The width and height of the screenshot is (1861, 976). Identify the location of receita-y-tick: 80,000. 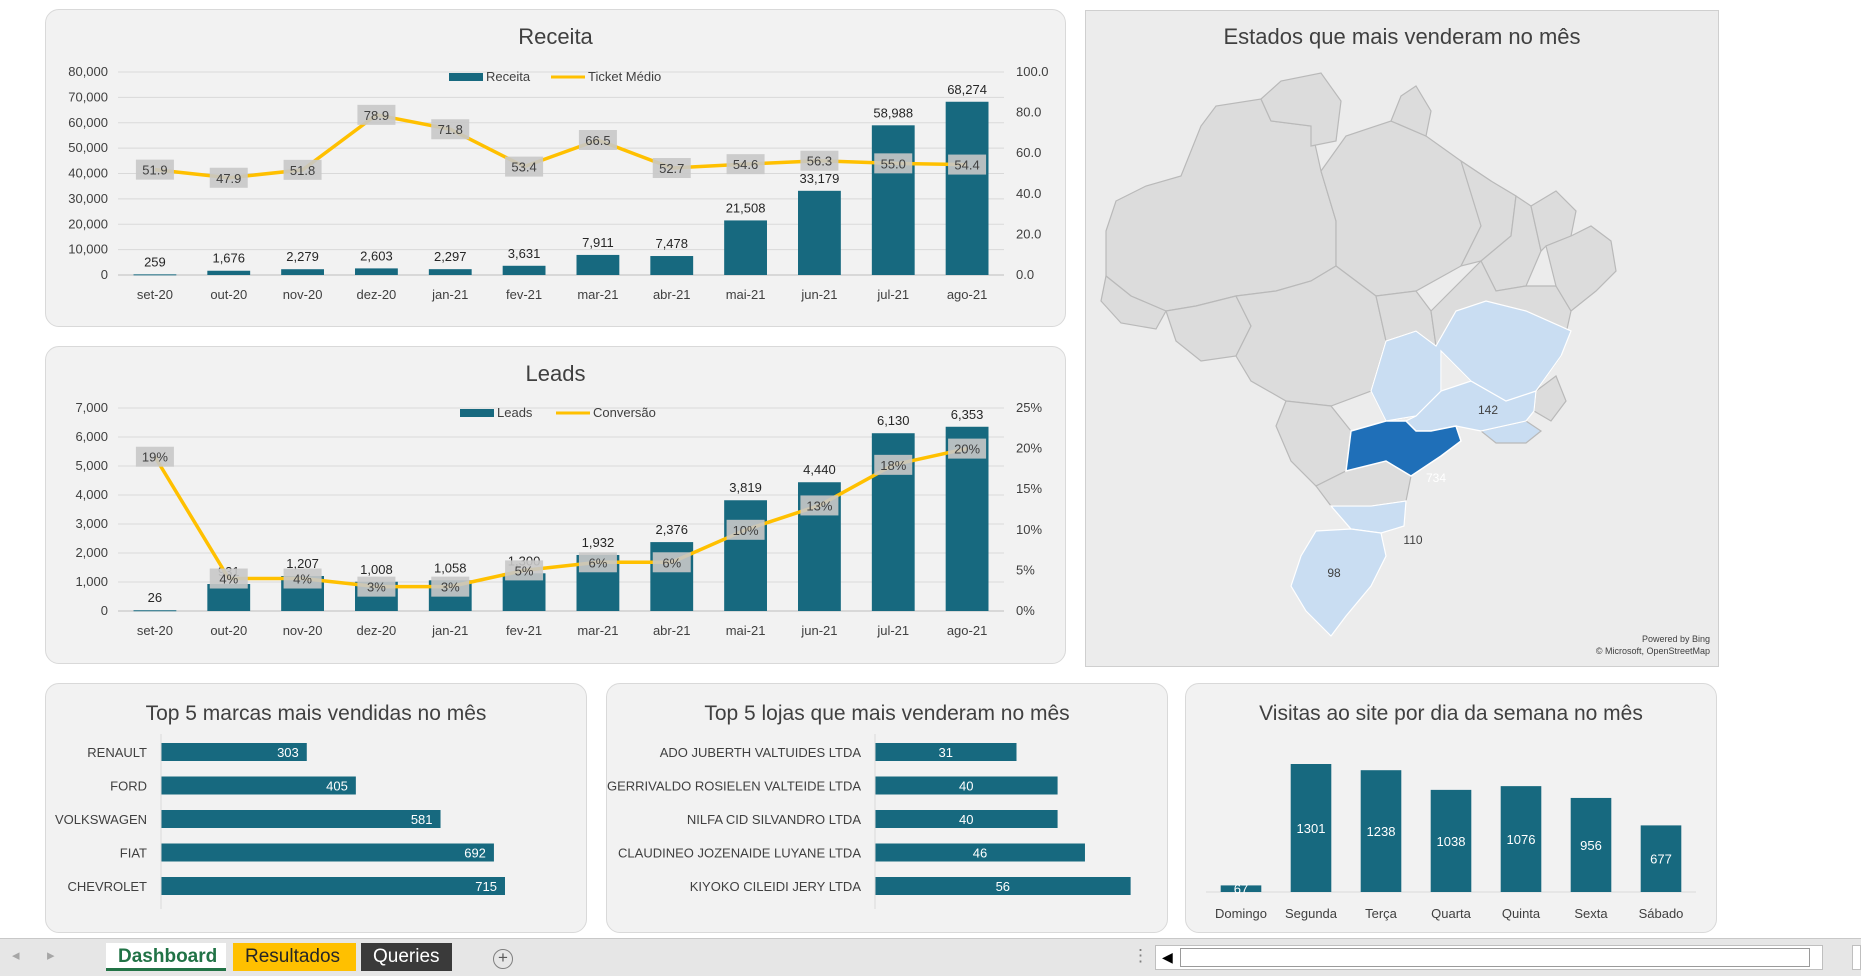
(88, 71).